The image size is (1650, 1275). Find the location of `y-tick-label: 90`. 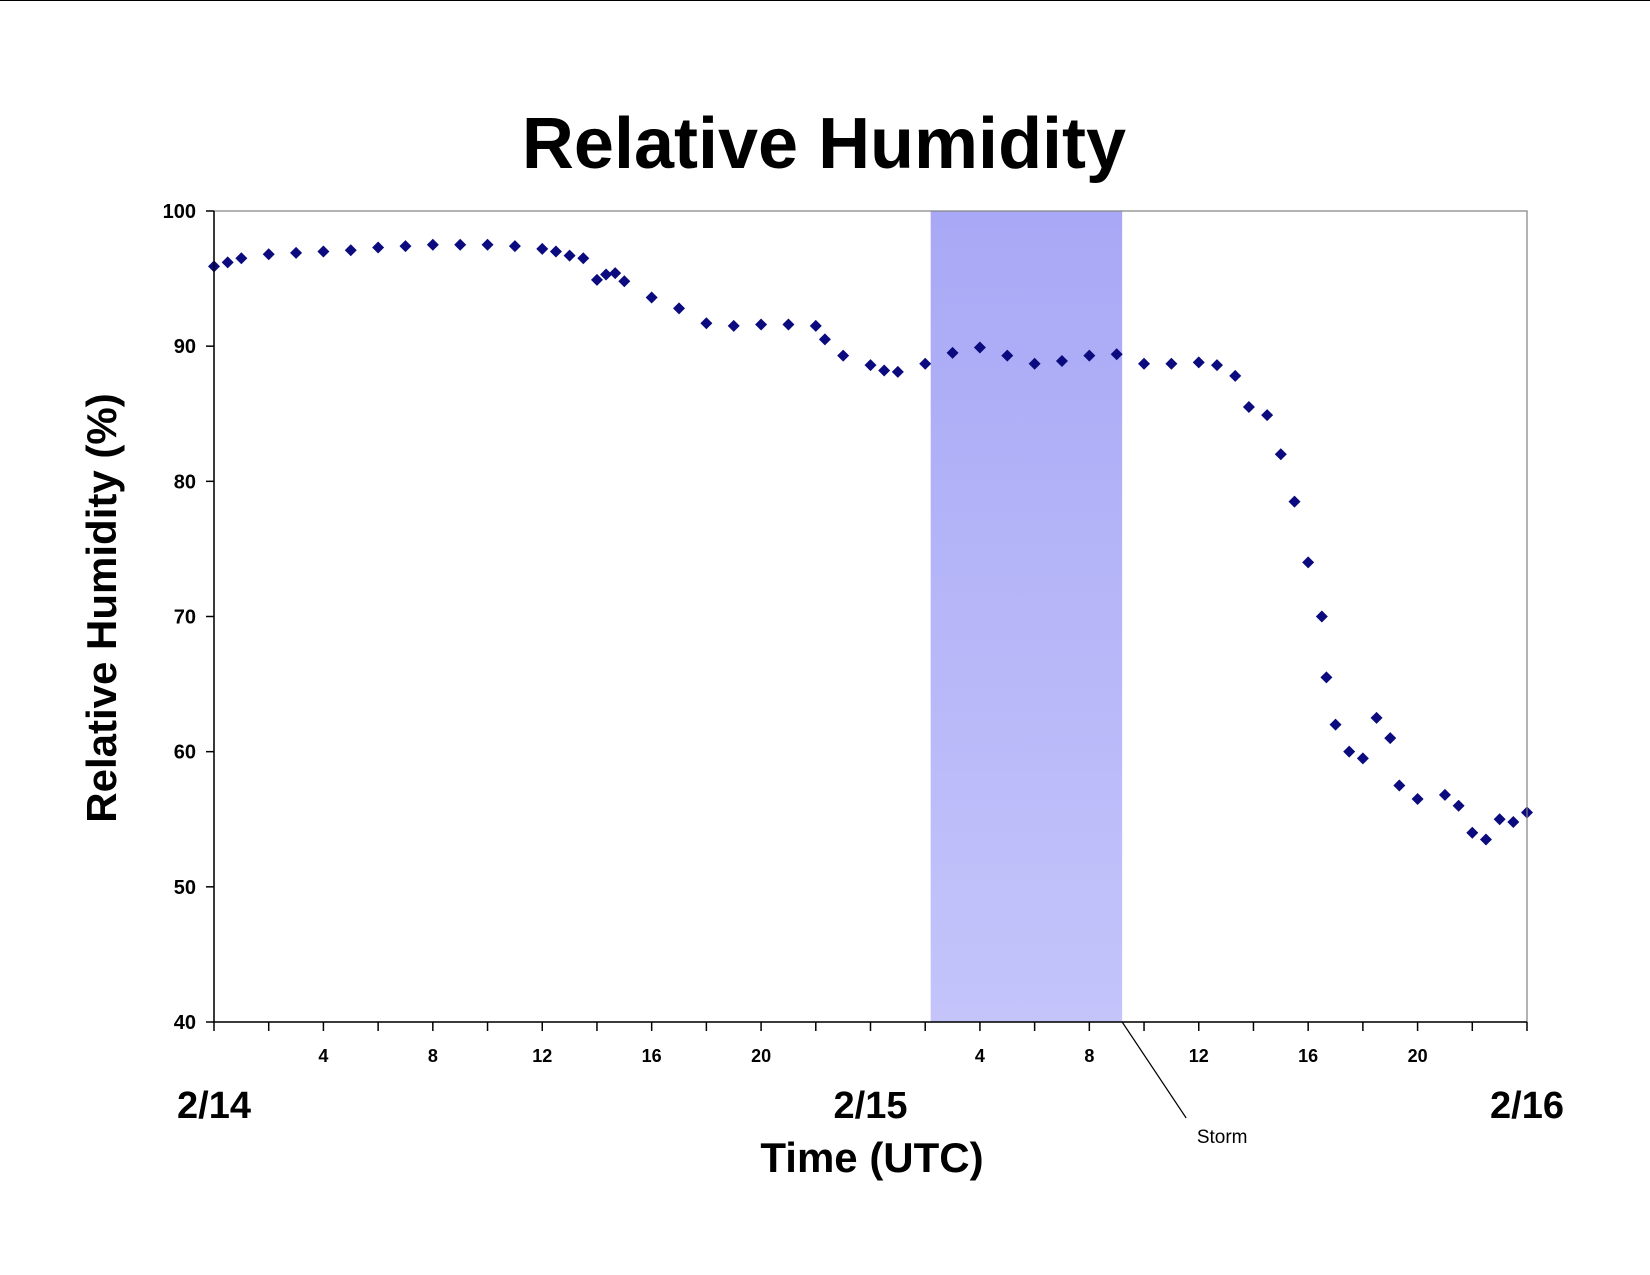

y-tick-label: 90 is located at coordinates (185, 347).